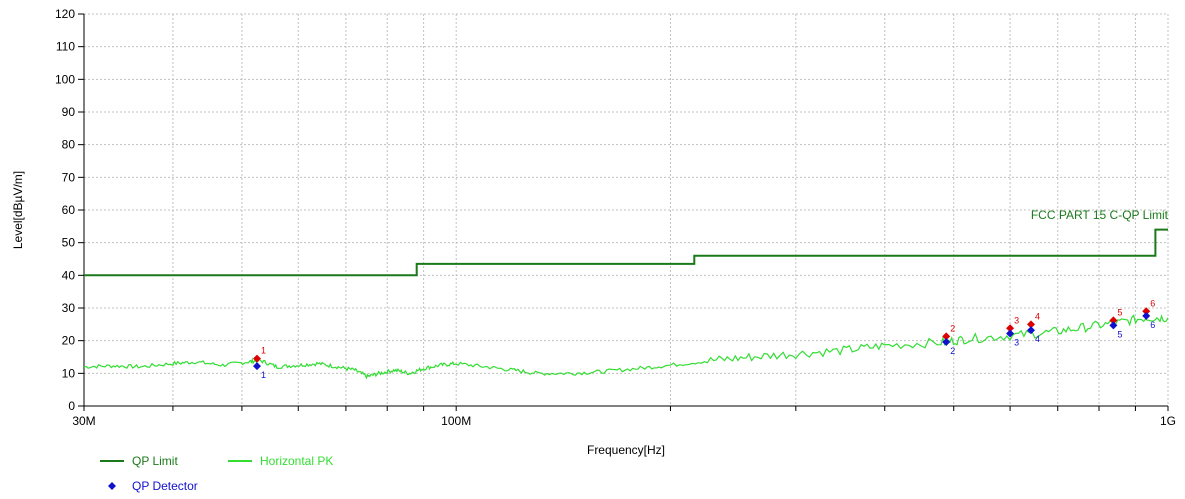 This screenshot has height=499, width=1185. What do you see at coordinates (296, 461) in the screenshot?
I see `legend-label-1: Horizontal PK` at bounding box center [296, 461].